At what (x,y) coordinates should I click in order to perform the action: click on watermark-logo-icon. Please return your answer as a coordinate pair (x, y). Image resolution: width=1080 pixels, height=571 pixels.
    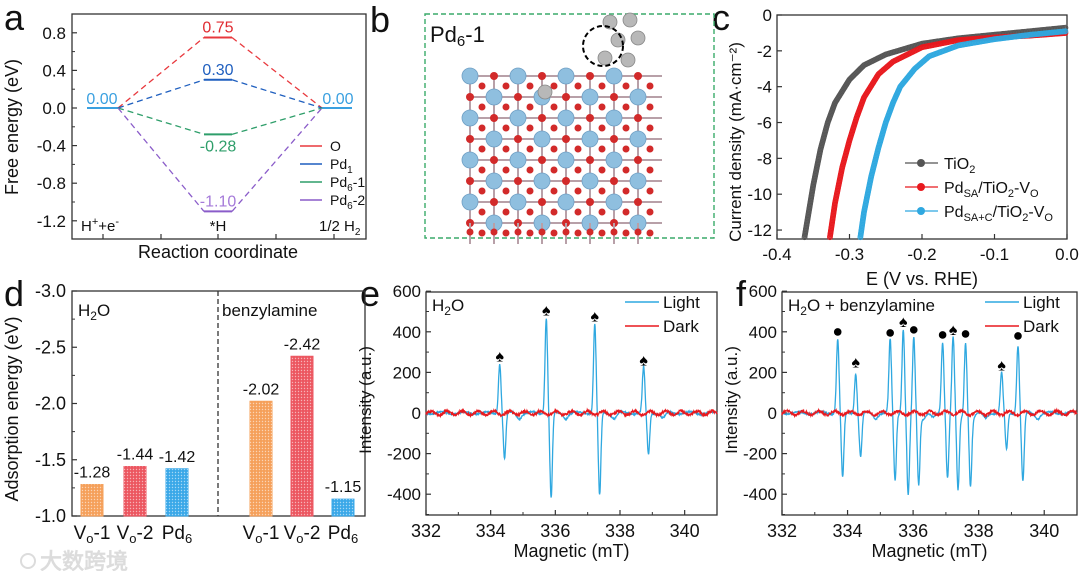
    Looking at the image, I should click on (28, 561).